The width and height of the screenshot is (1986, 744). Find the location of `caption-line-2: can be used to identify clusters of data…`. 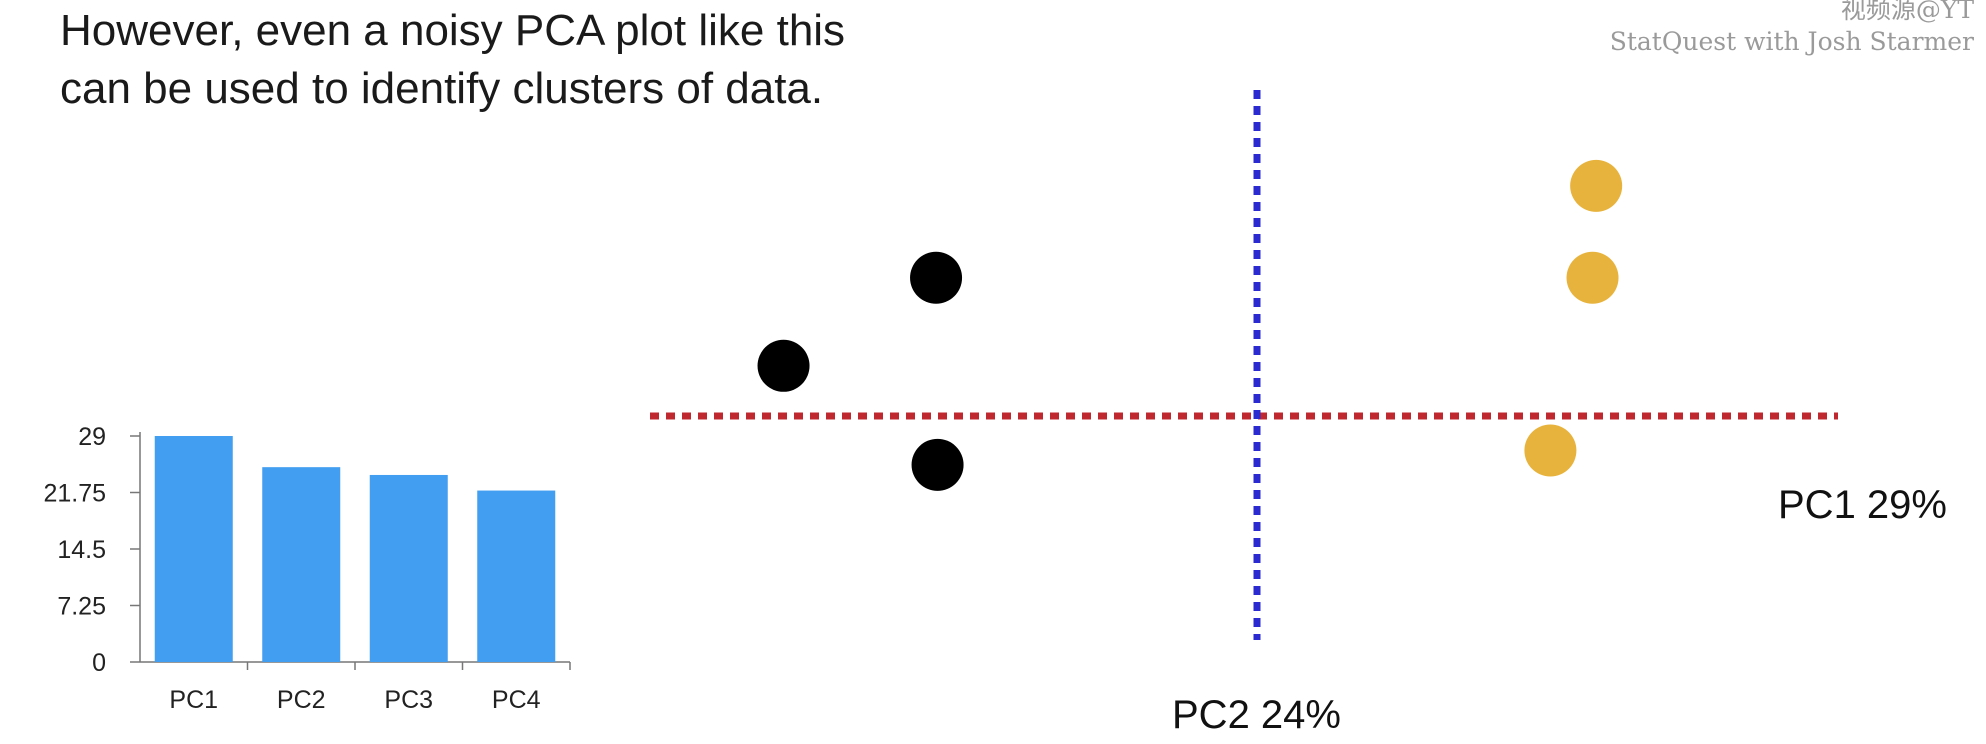

caption-line-2: can be used to identify clusters of data… is located at coordinates (442, 88).